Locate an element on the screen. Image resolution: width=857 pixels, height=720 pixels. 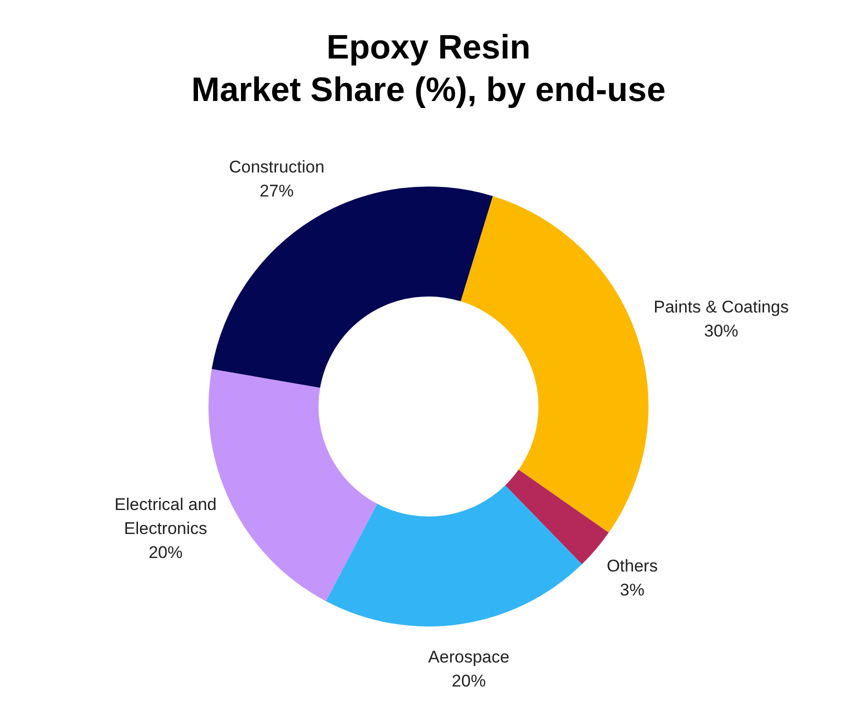
slice-label: Paints & Coatings is located at coordinates (721, 307).